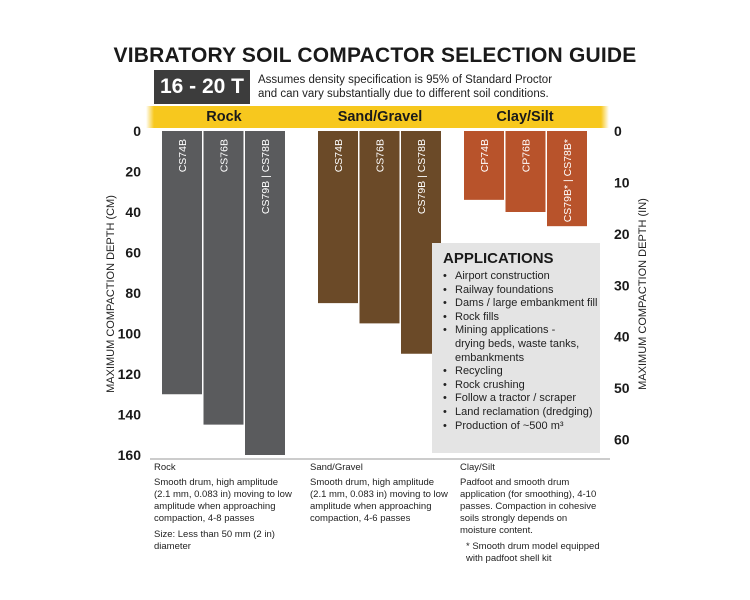 The image size is (750, 600). Describe the element at coordinates (622, 337) in the screenshot. I see `right-tick-label: 40` at that location.